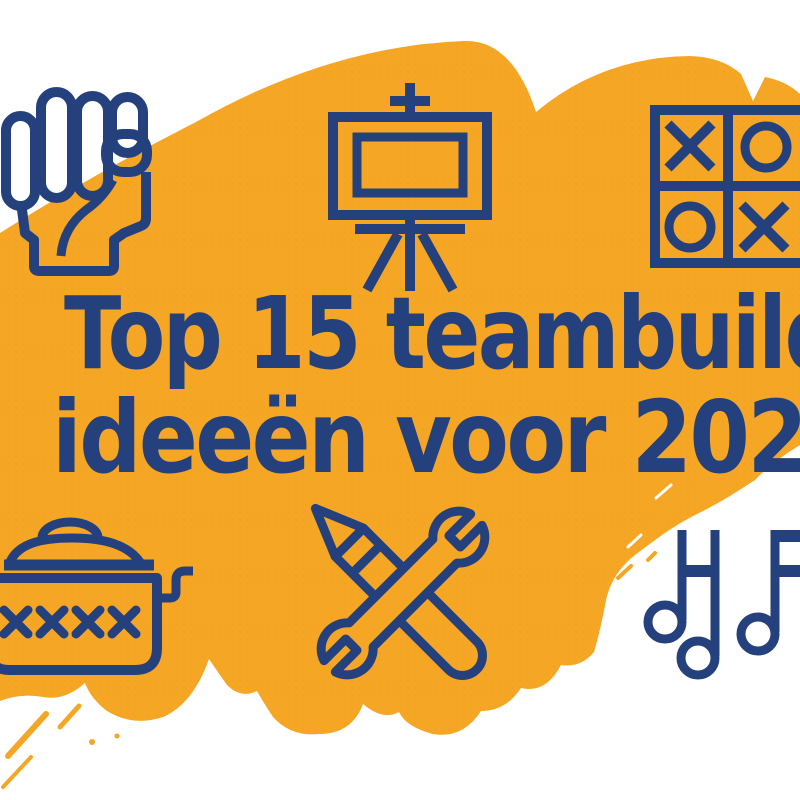  Describe the element at coordinates (41, 746) in the screenshot. I see `brush-streaks-bottom-left` at that location.